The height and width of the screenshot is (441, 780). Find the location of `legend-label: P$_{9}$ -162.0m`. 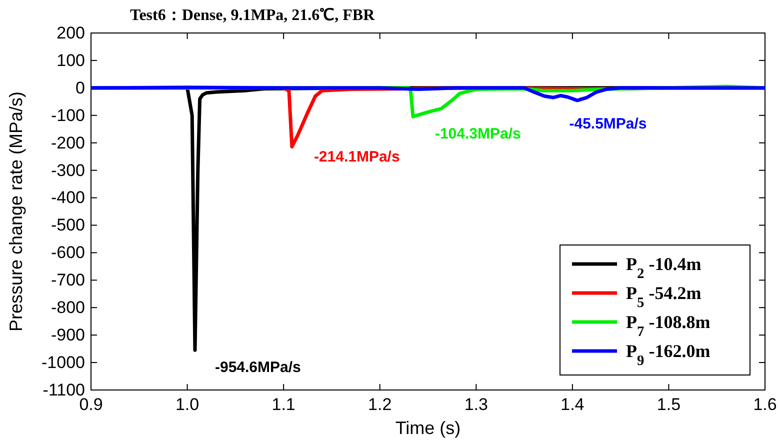

legend-label: P$_{9}$ -162.0m is located at coordinates (668, 355).